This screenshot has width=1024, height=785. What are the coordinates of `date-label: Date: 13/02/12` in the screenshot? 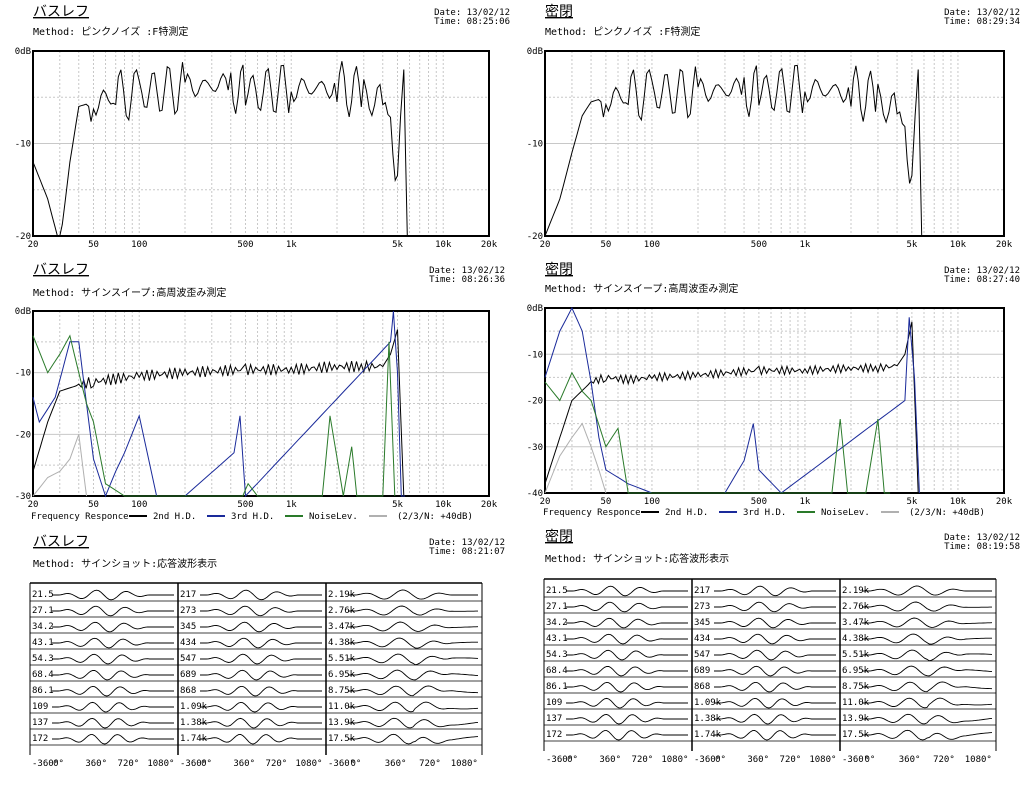 It's located at (472, 13).